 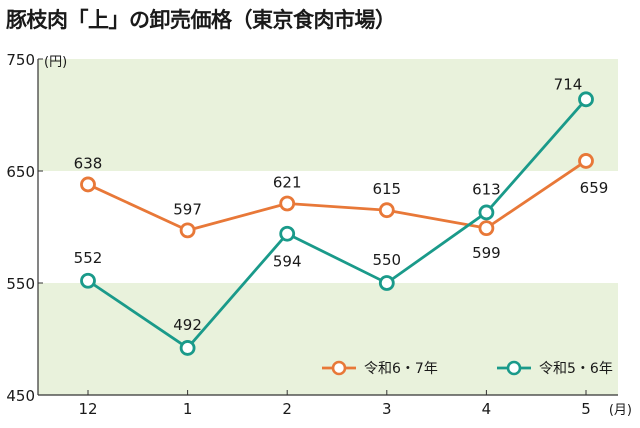 What do you see at coordinates (620, 410) in the screenshot?
I see `x-unit-label: (月)` at bounding box center [620, 410].